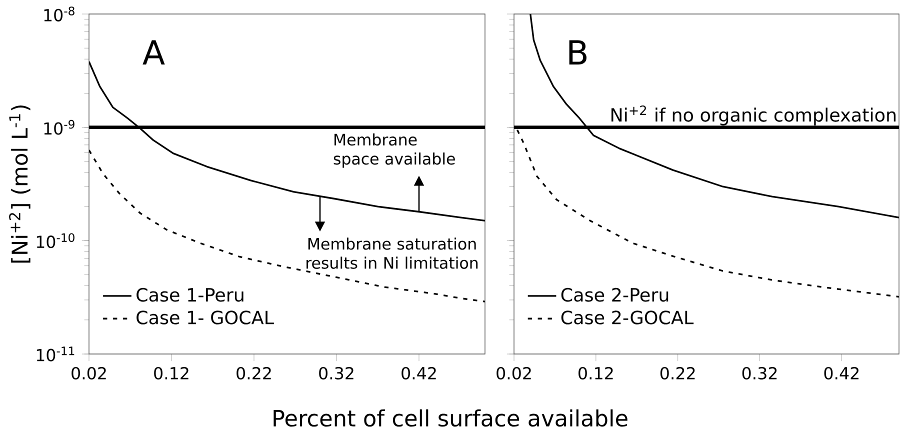 This screenshot has width=900, height=439. Describe the element at coordinates (394, 150) in the screenshot. I see `annotation: Membrane space available` at that location.